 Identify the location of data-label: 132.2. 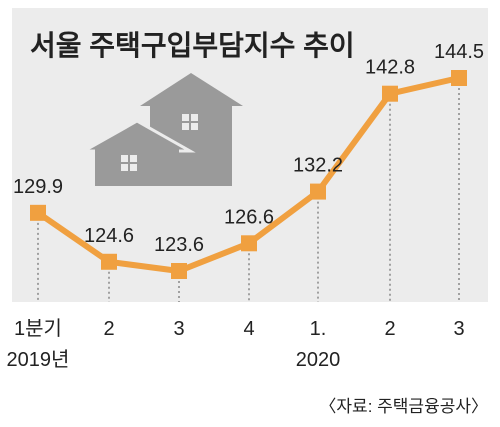
(318, 166).